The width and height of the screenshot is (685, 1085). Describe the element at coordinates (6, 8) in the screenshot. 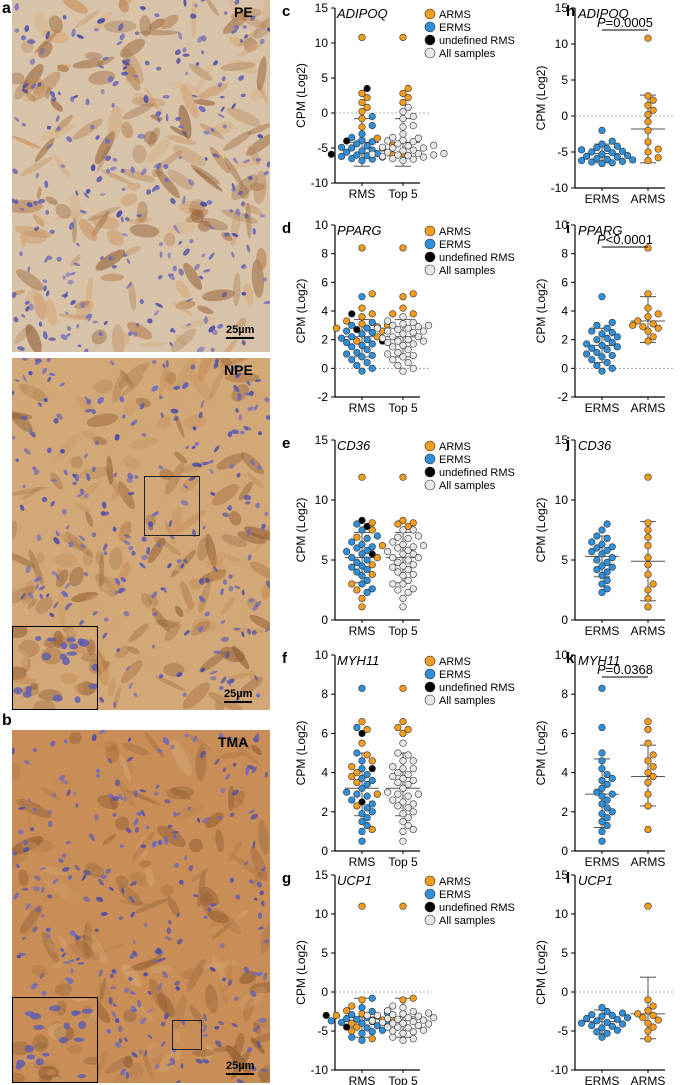

I see `panel-letter-a: a` at that location.